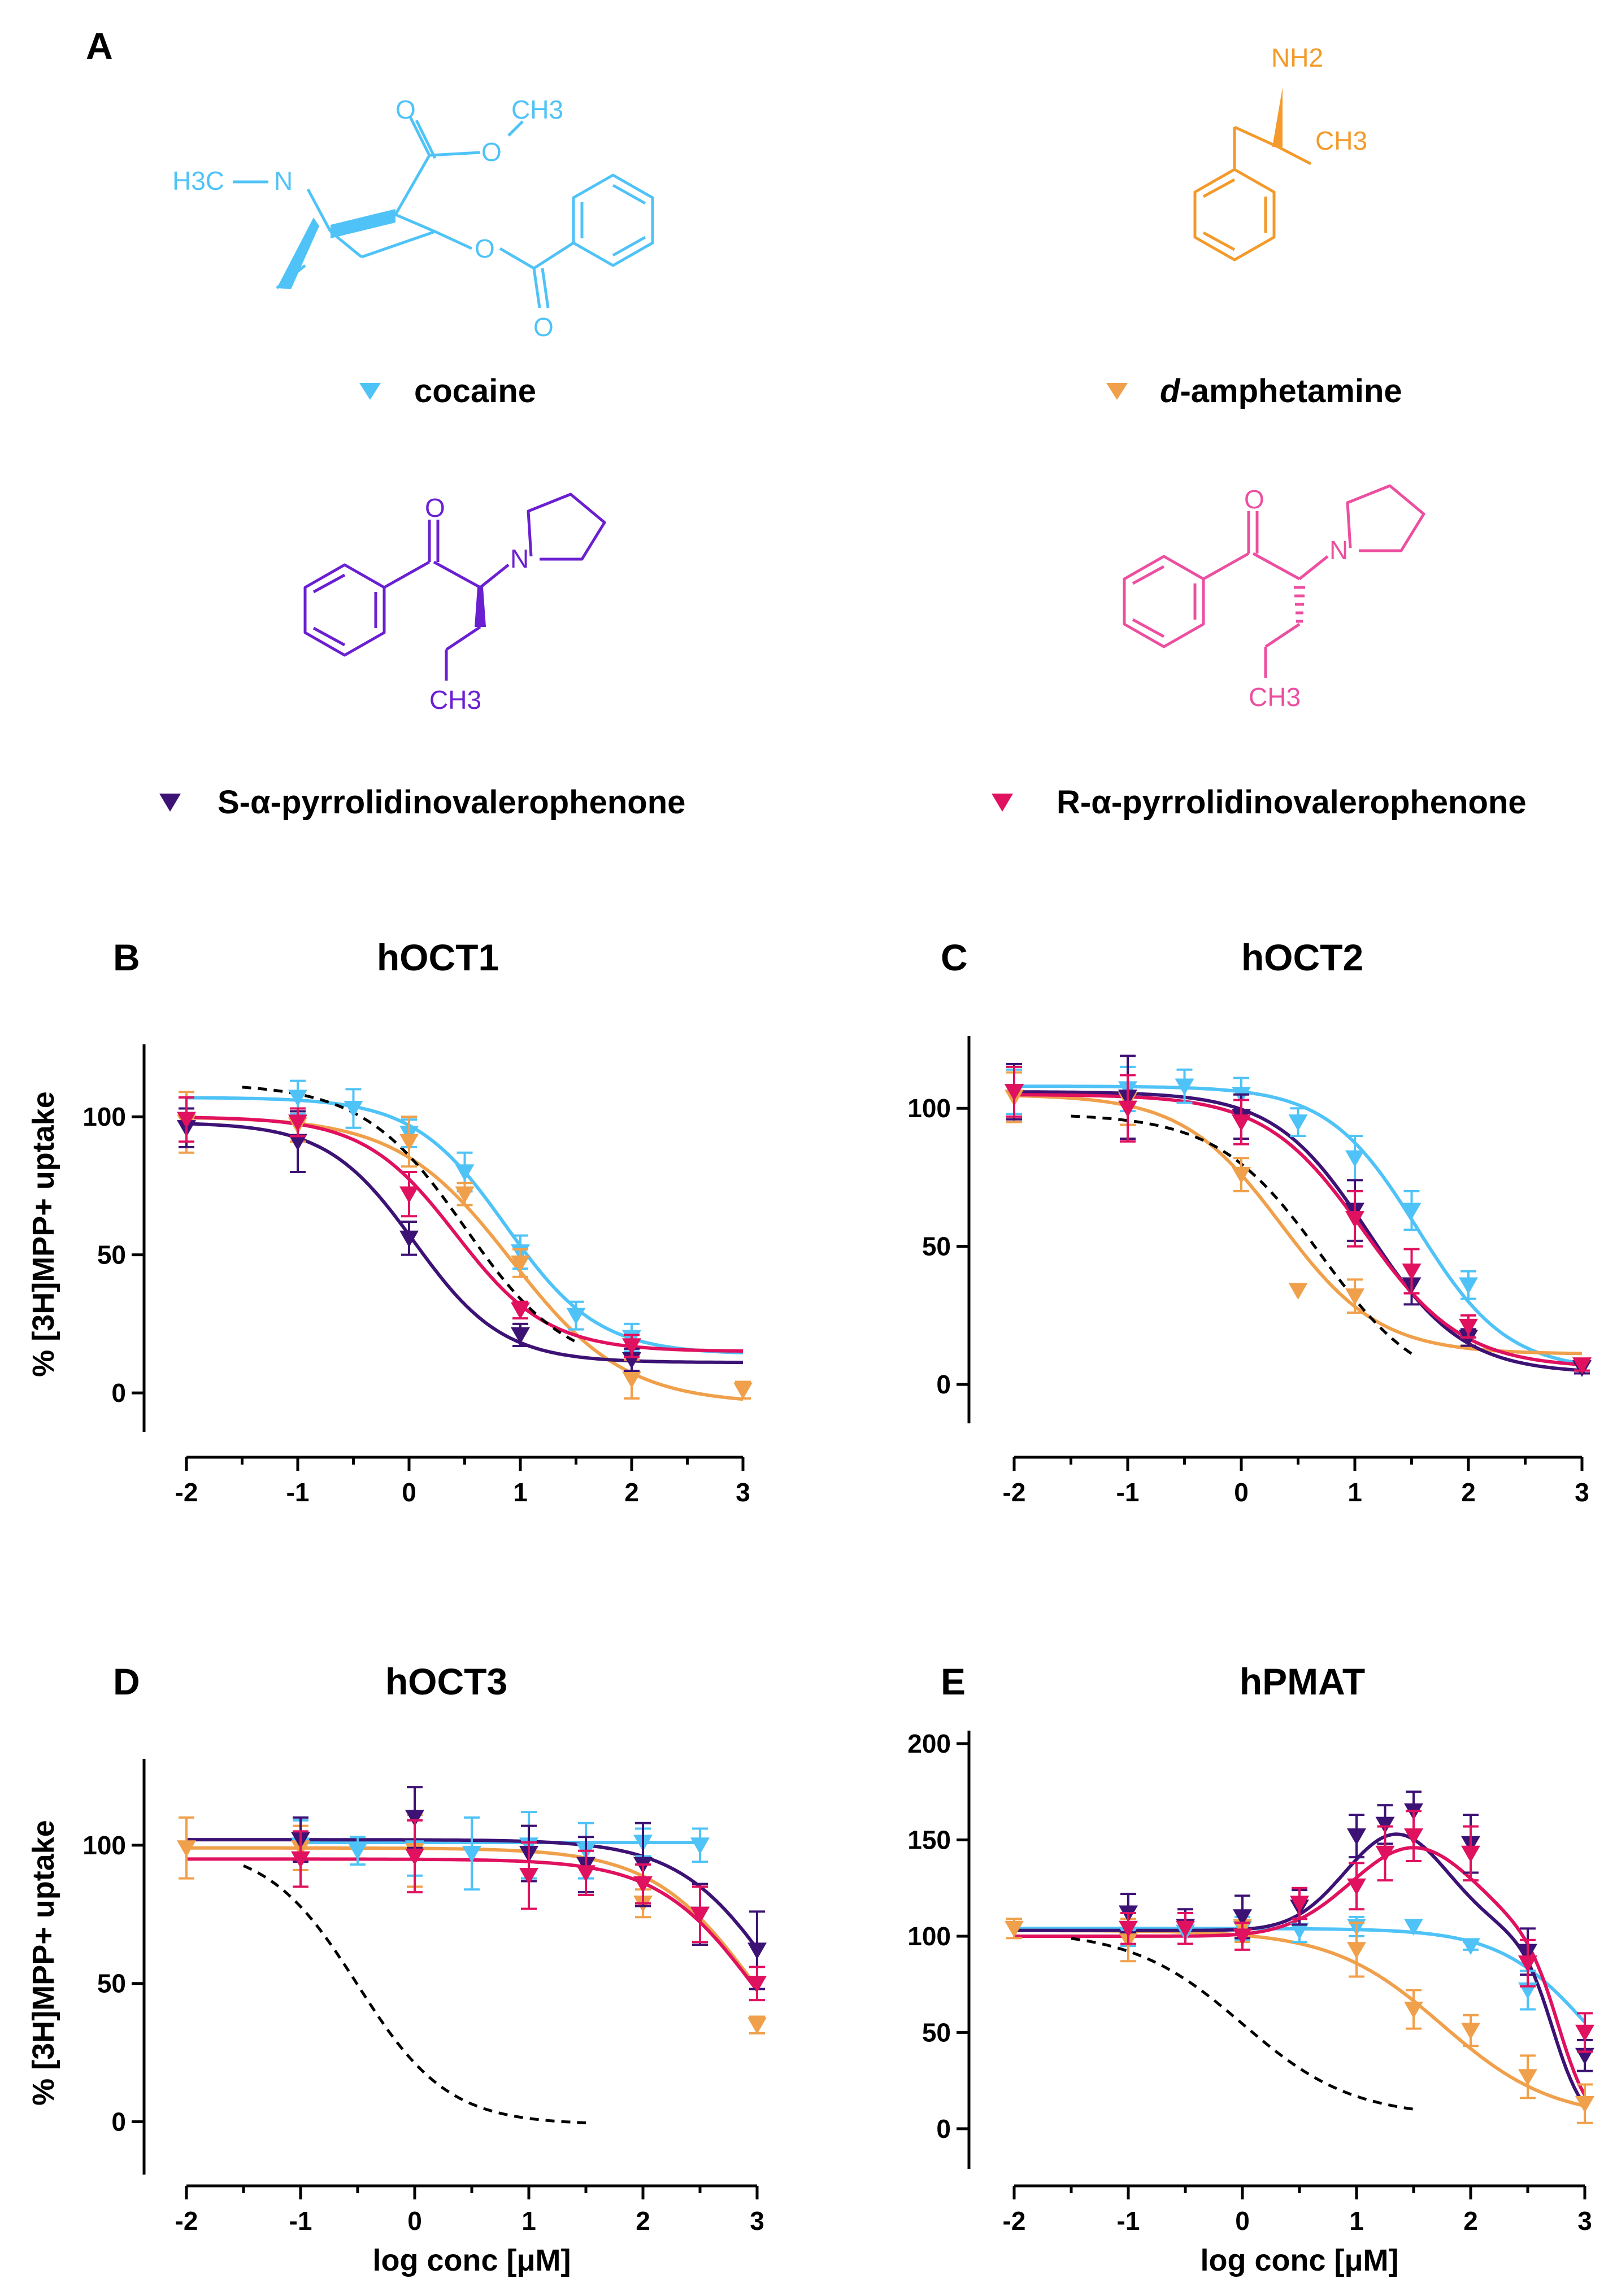  I want to click on panel-c-letter: C, so click(954, 957).